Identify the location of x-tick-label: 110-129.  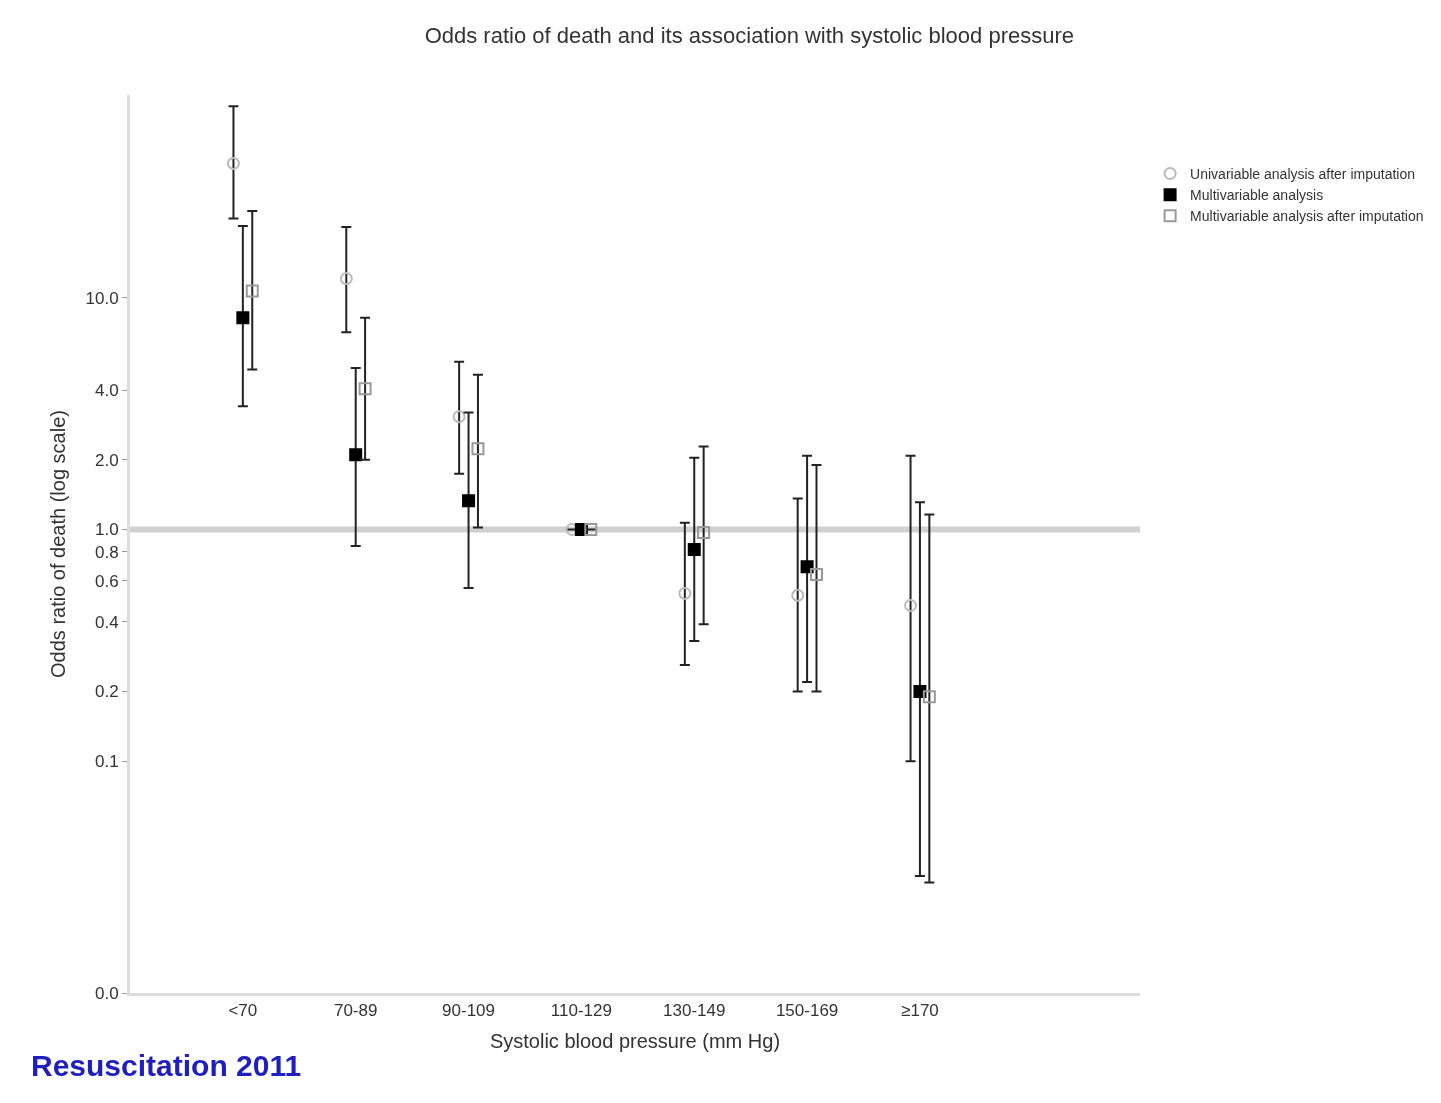
(581, 1011).